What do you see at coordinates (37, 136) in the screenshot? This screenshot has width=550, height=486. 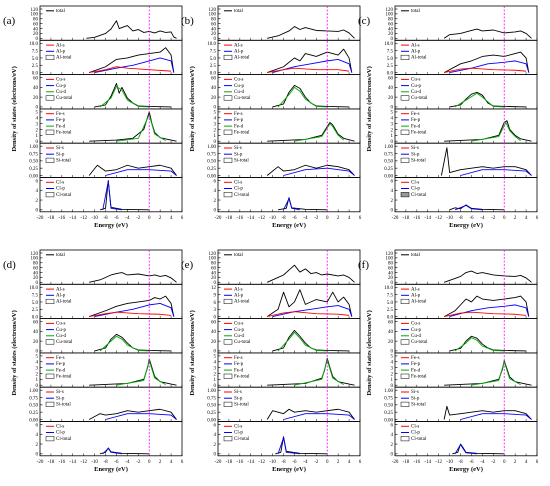 I see `y-tick-label: 1` at bounding box center [37, 136].